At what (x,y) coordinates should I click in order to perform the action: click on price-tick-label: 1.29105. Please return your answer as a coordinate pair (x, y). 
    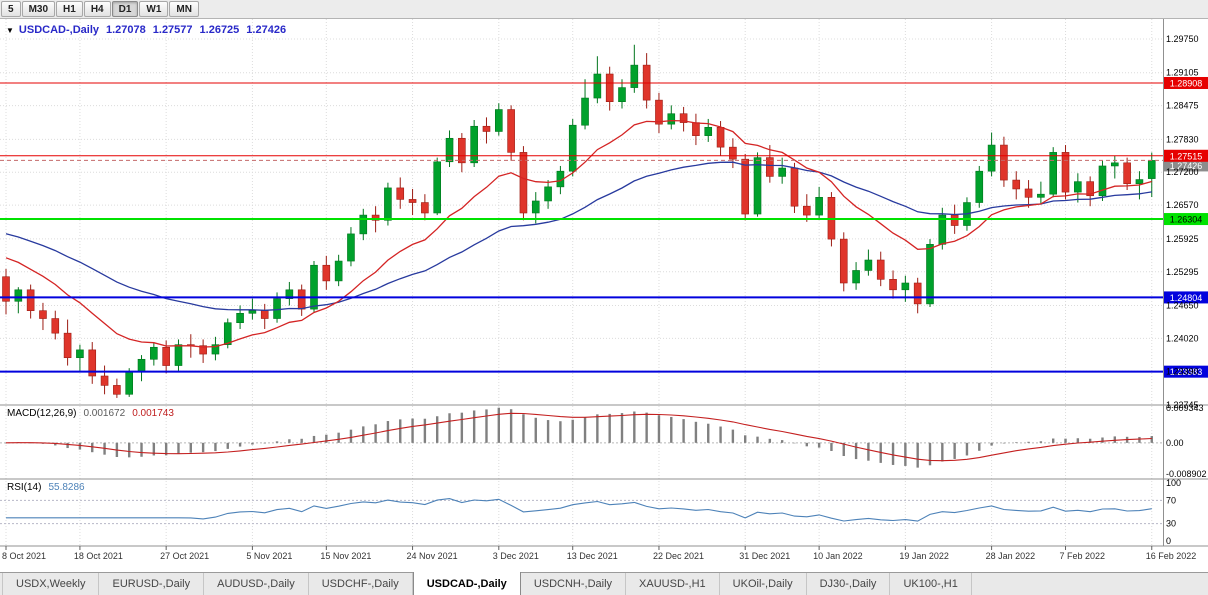
    Looking at the image, I should click on (1182, 73).